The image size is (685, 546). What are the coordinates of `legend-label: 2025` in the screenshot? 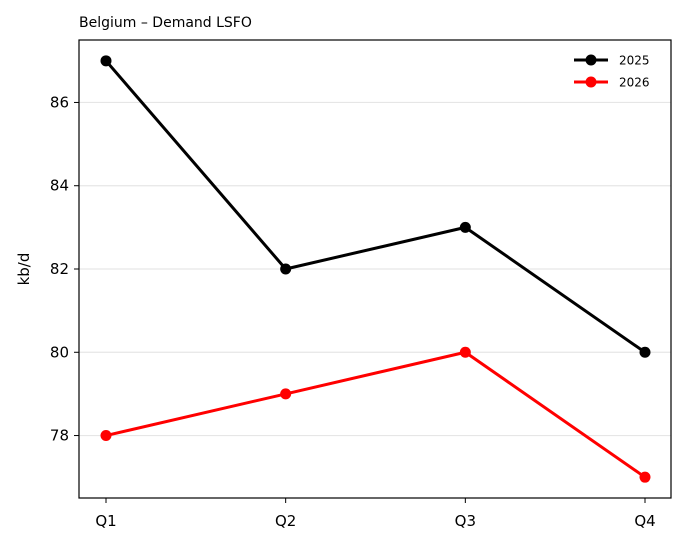 It's located at (634, 61).